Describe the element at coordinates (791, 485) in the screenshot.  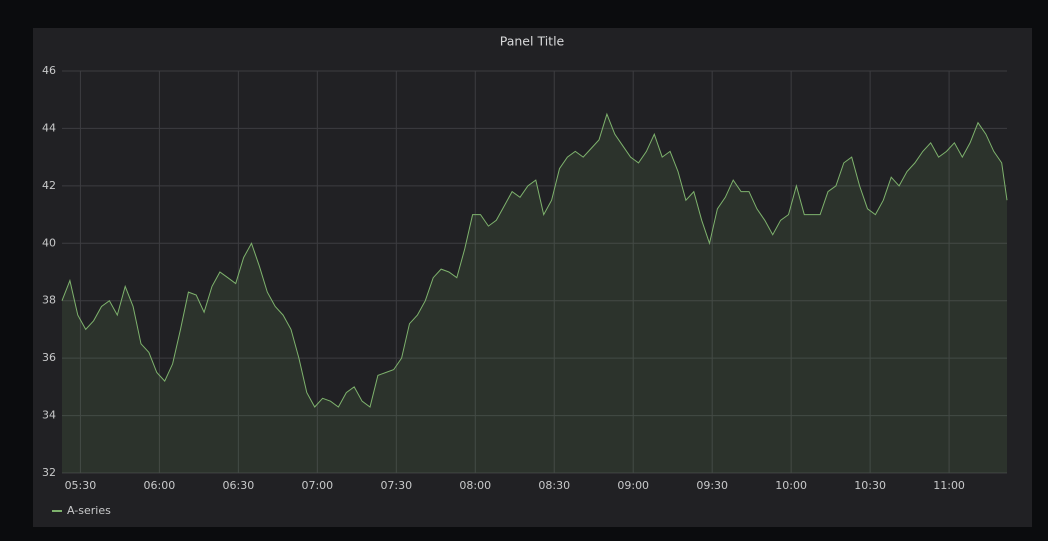
I see `x-tick-label: 10:00` at that location.